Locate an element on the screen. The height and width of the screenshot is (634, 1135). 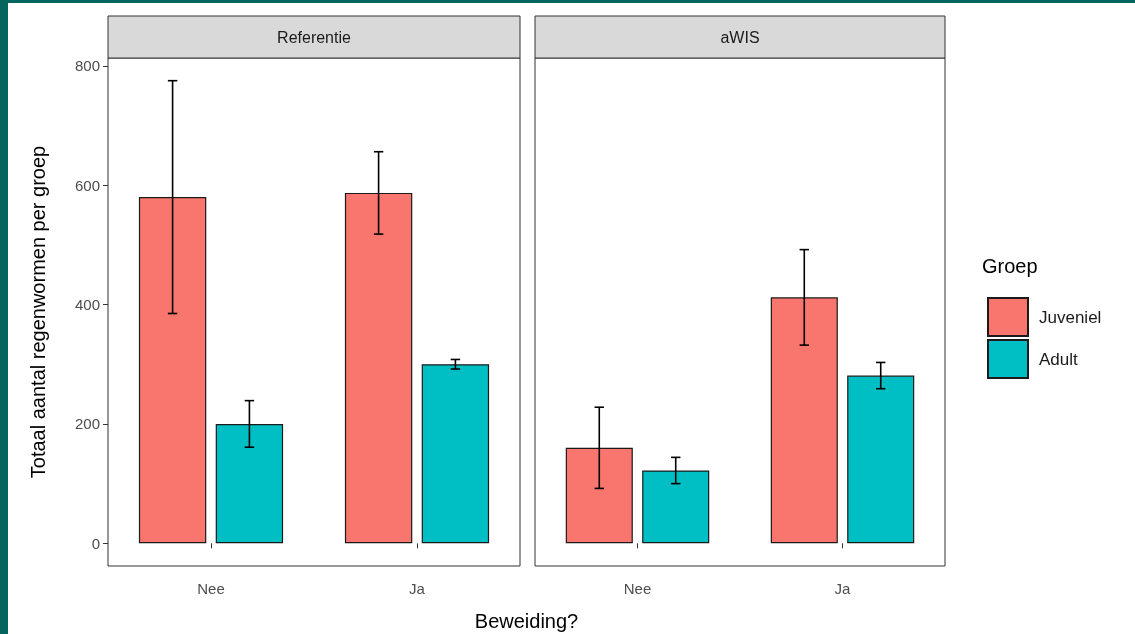
x-axis-title: Beweiding? is located at coordinates (526, 621).